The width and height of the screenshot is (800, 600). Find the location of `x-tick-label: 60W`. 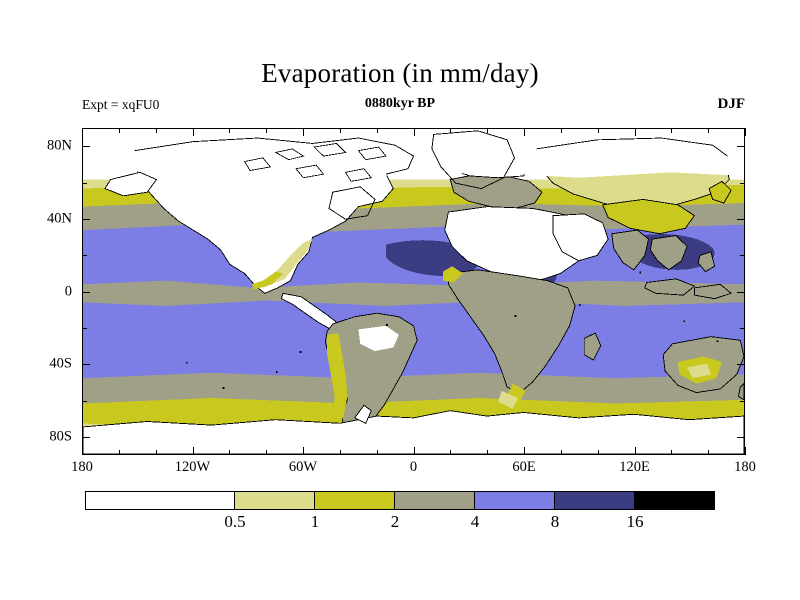

x-tick-label: 60W is located at coordinates (303, 467).